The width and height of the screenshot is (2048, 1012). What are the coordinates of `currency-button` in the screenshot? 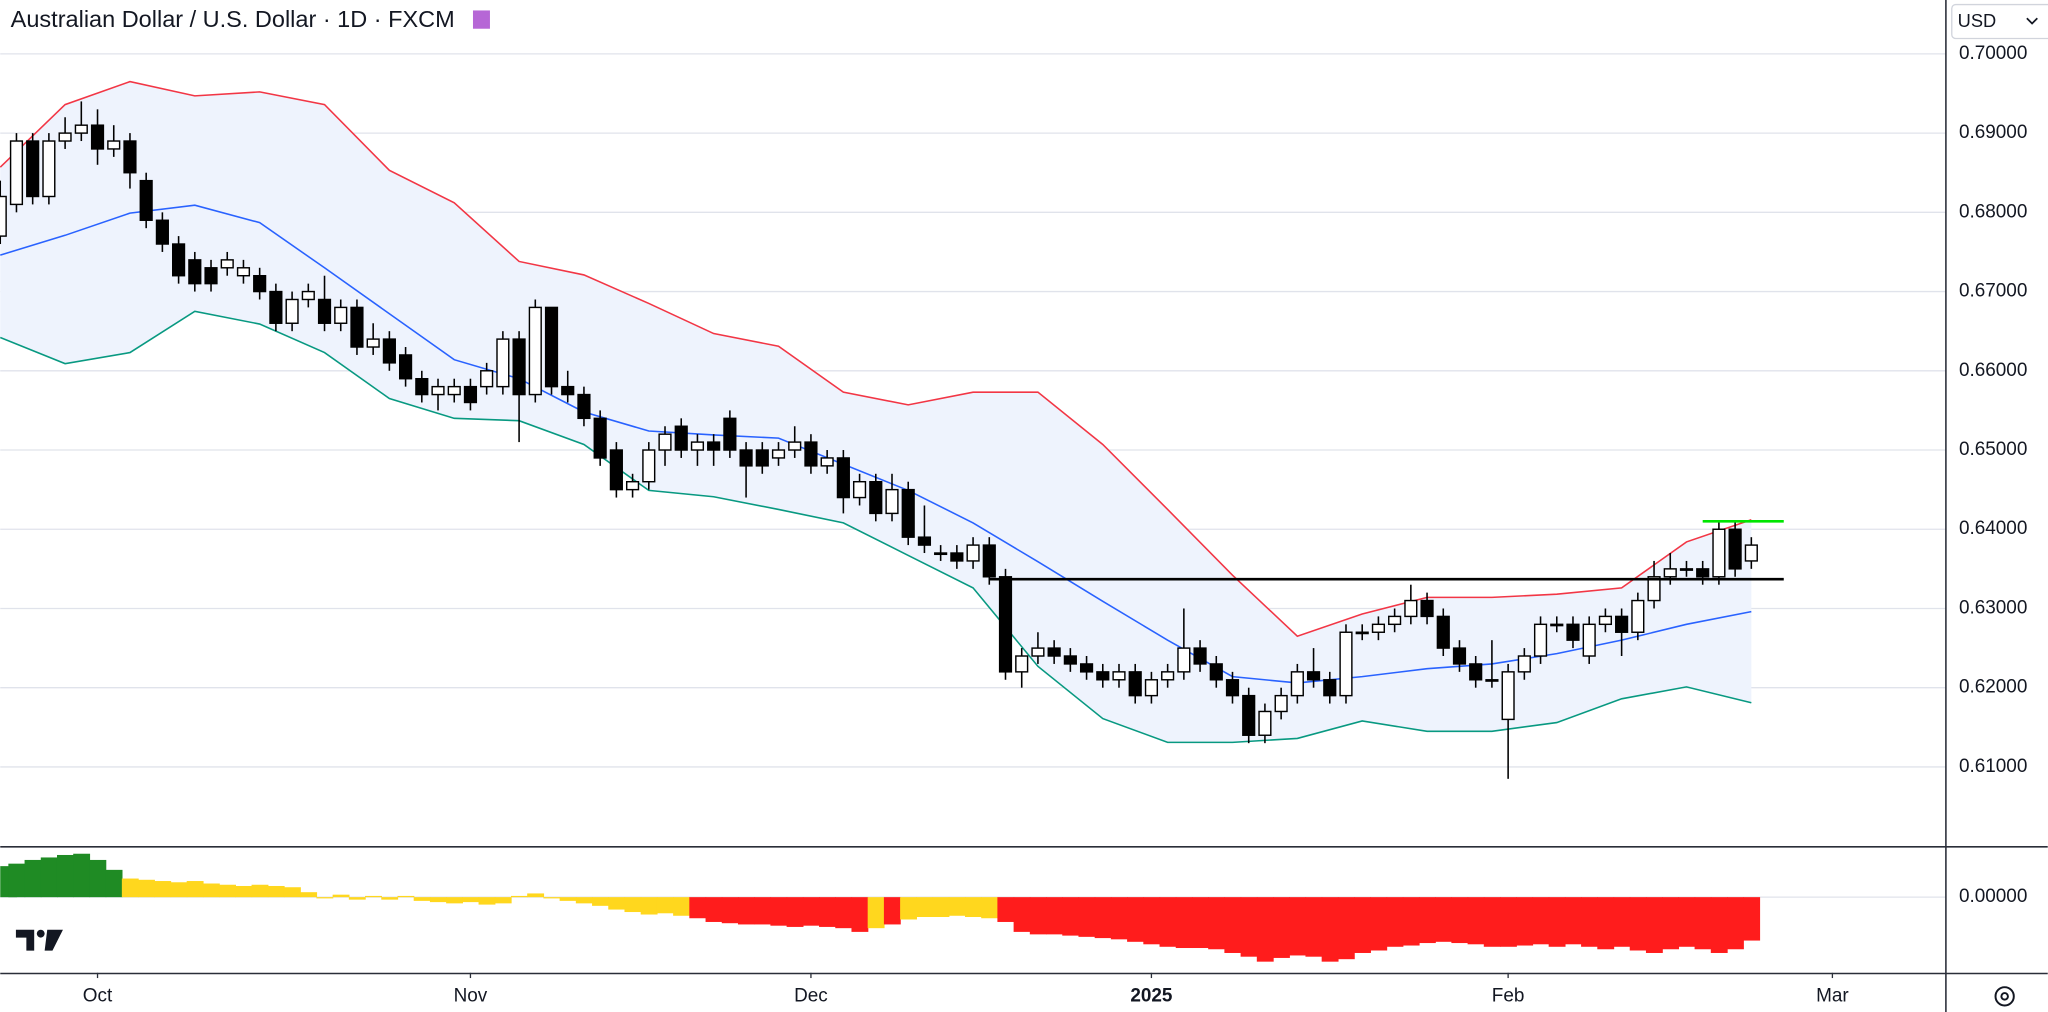 It's located at (1999, 21).